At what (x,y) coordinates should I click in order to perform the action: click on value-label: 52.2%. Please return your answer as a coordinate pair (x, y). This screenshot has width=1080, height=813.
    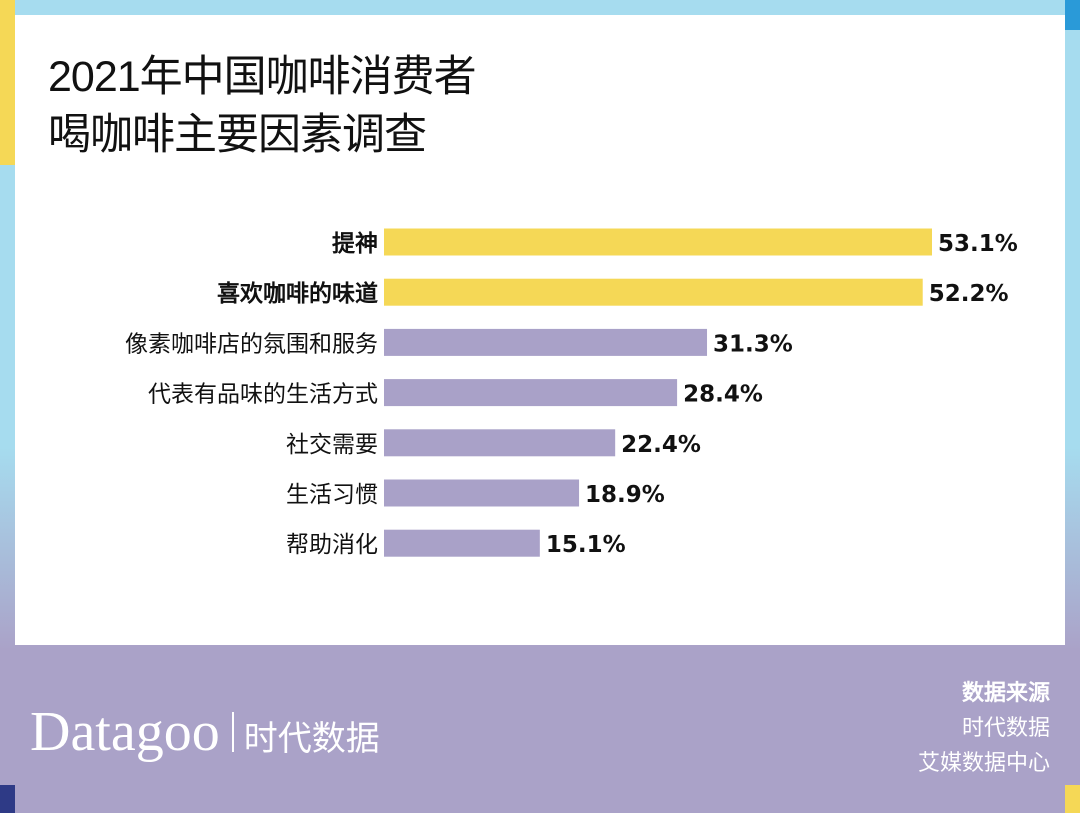
    Looking at the image, I should click on (969, 294).